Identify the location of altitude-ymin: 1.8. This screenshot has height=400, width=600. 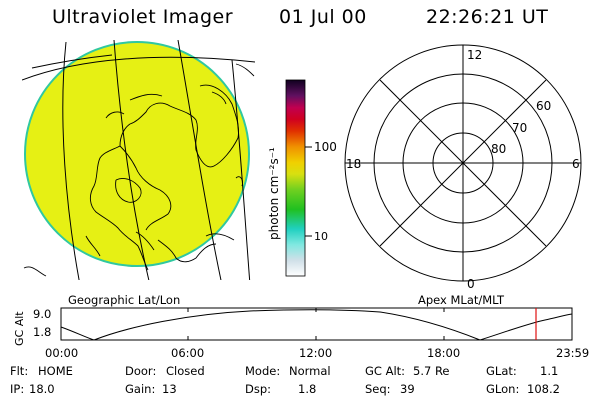
(42, 332).